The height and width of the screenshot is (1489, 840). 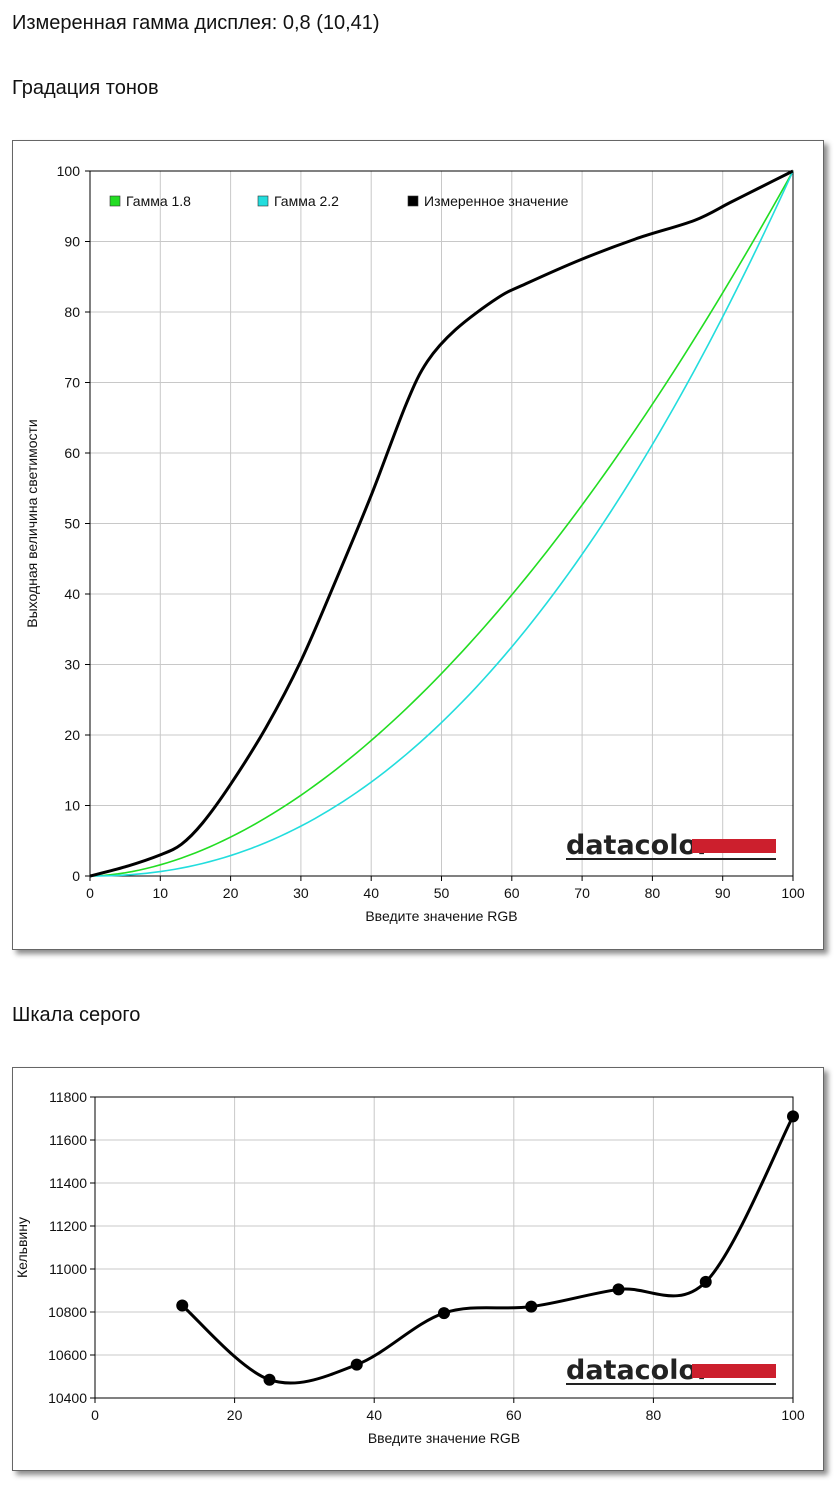 What do you see at coordinates (734, 1371) in the screenshot?
I see `gray-datacolor-logo-bar` at bounding box center [734, 1371].